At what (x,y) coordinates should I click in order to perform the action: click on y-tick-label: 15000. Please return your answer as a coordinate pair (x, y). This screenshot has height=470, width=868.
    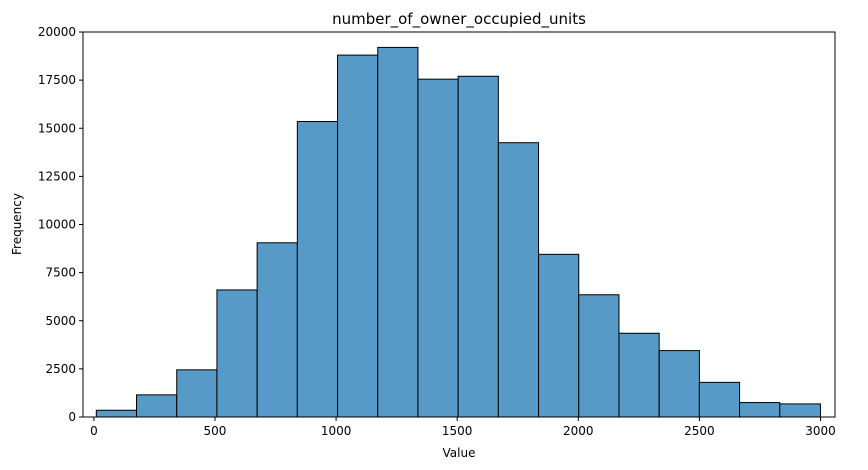
    Looking at the image, I should click on (57, 128).